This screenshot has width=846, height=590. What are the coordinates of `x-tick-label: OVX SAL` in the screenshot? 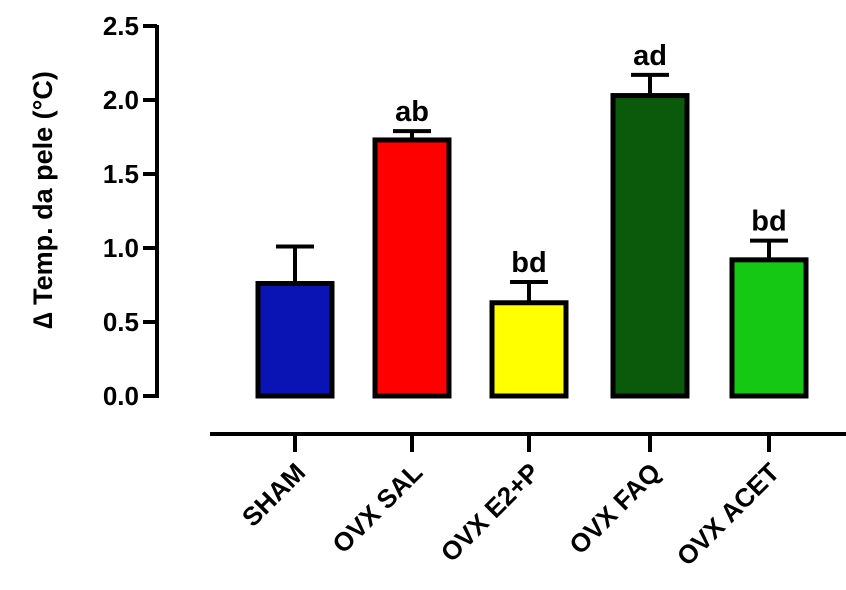 It's located at (377, 508).